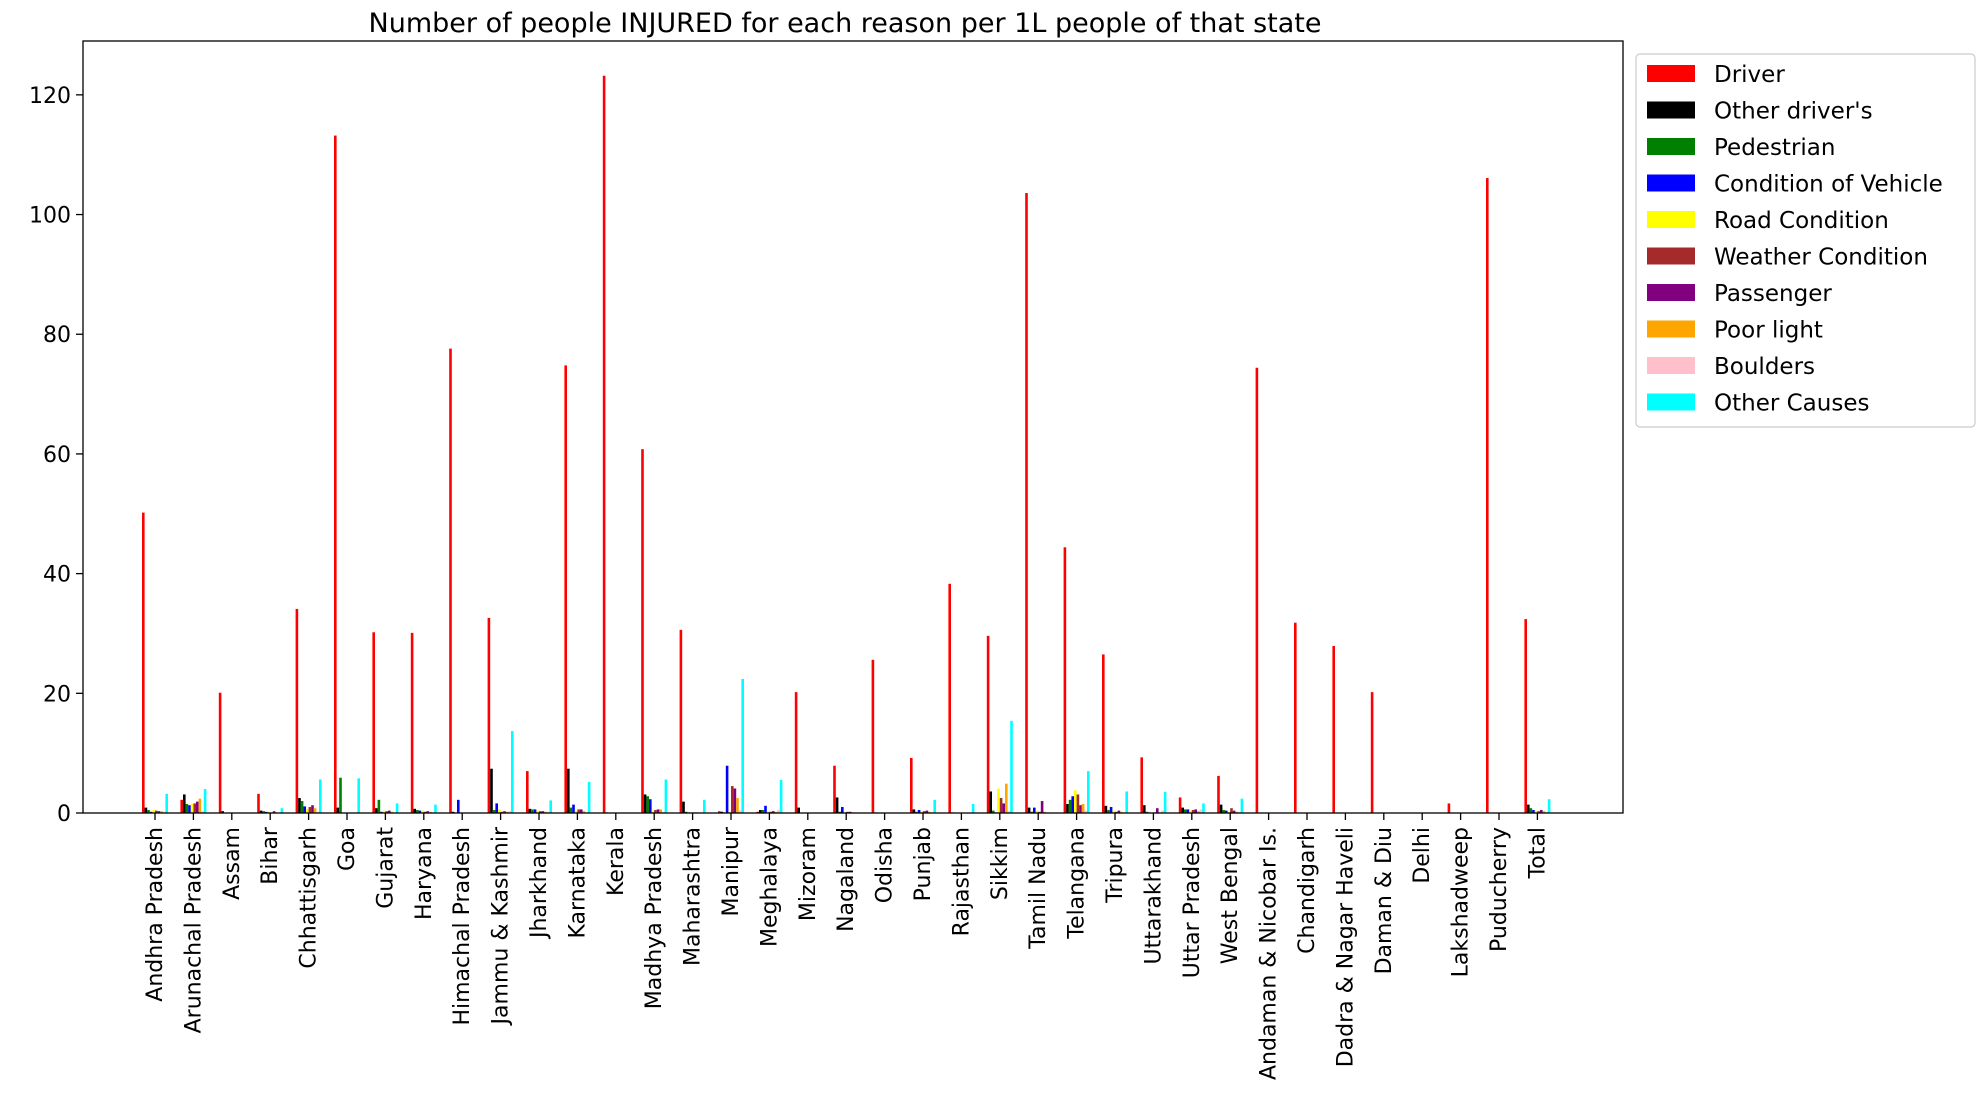 The height and width of the screenshot is (1119, 1981). I want to click on legend-item: Driver, so click(1716, 75).